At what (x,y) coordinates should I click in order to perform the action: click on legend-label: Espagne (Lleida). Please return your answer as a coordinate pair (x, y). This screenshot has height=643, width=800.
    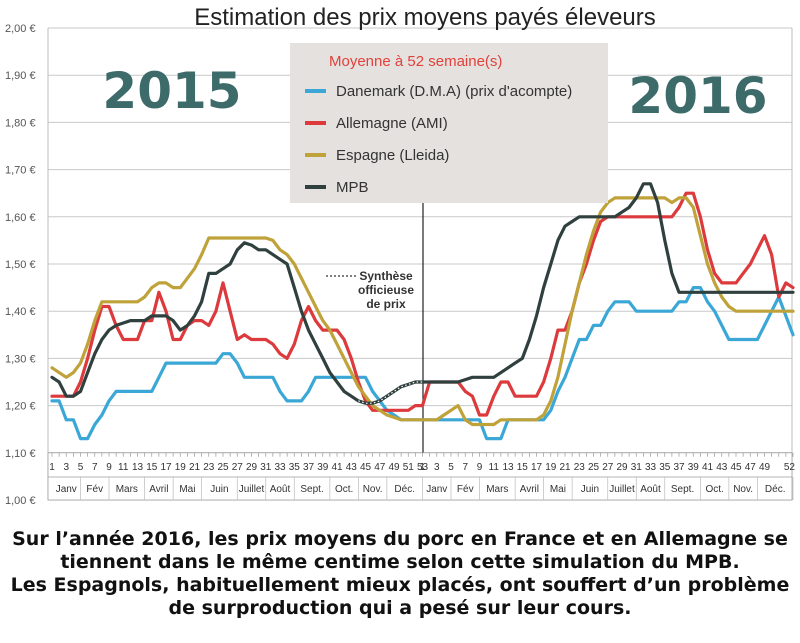
    Looking at the image, I should click on (392, 155).